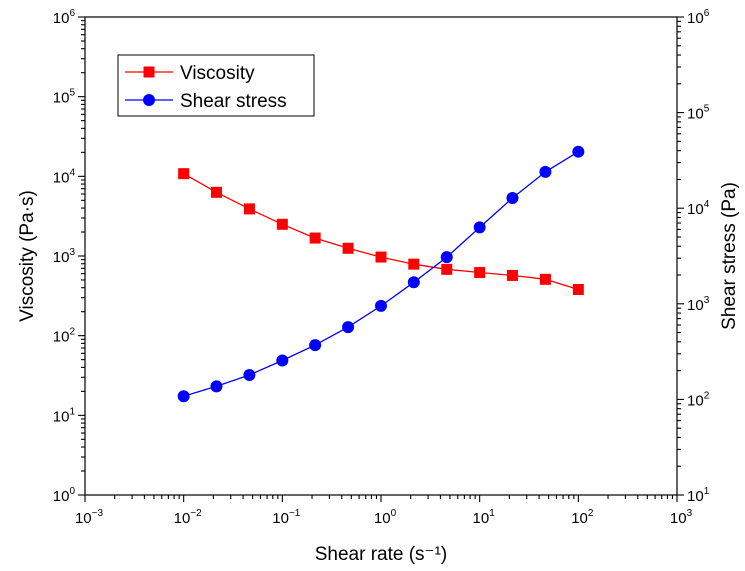 The height and width of the screenshot is (571, 745). I want to click on y-tick-label-6: 10⁶, so click(64, 17).